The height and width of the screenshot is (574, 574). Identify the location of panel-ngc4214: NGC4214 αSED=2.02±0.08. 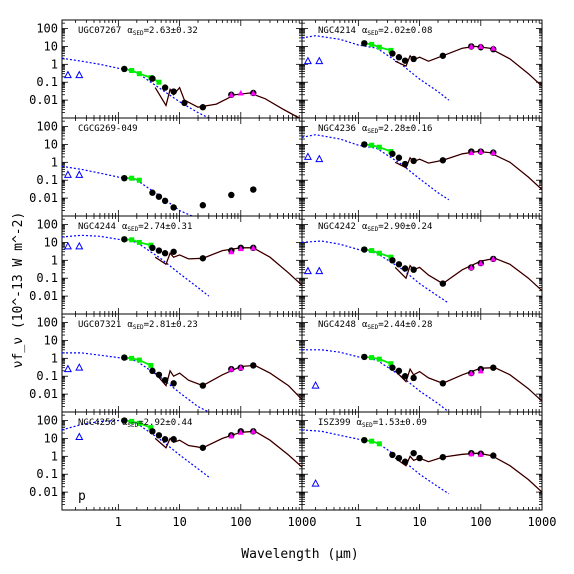
(422, 69).